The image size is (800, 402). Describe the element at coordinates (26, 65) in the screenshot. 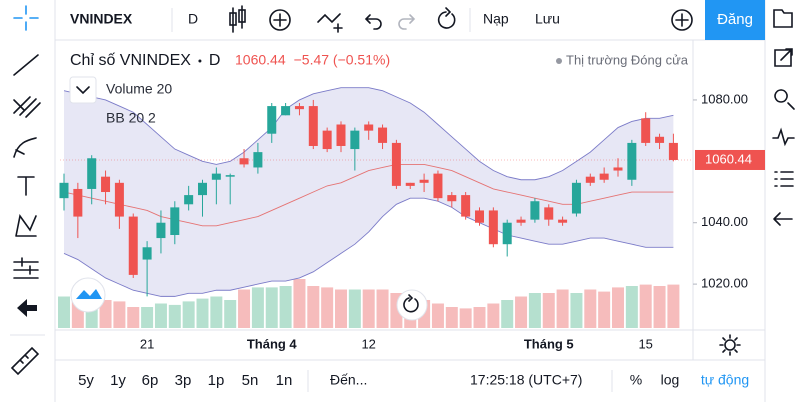

I see `trendline-icon` at that location.